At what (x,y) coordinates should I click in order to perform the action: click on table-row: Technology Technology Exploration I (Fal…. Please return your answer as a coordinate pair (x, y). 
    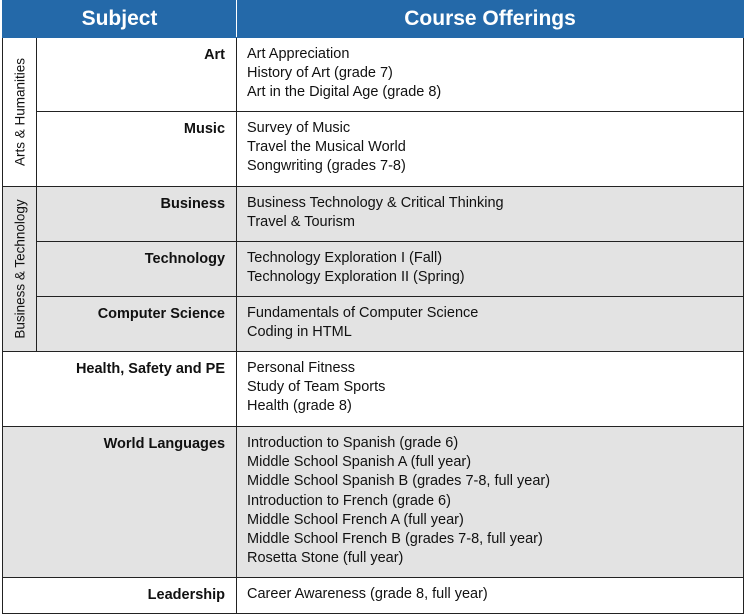
    Looking at the image, I should click on (373, 269).